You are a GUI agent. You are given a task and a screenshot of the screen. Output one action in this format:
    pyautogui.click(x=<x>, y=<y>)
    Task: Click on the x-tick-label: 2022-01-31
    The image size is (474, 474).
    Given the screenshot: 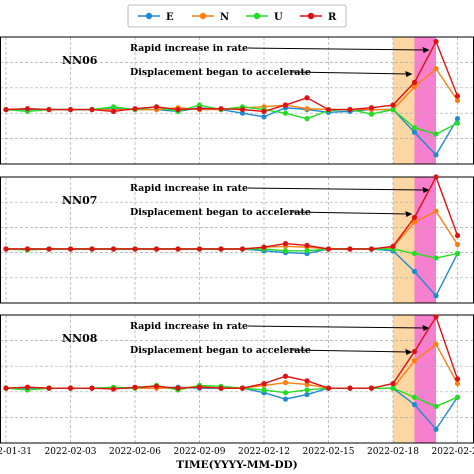 What is the action you would take?
    pyautogui.click(x=16, y=452)
    